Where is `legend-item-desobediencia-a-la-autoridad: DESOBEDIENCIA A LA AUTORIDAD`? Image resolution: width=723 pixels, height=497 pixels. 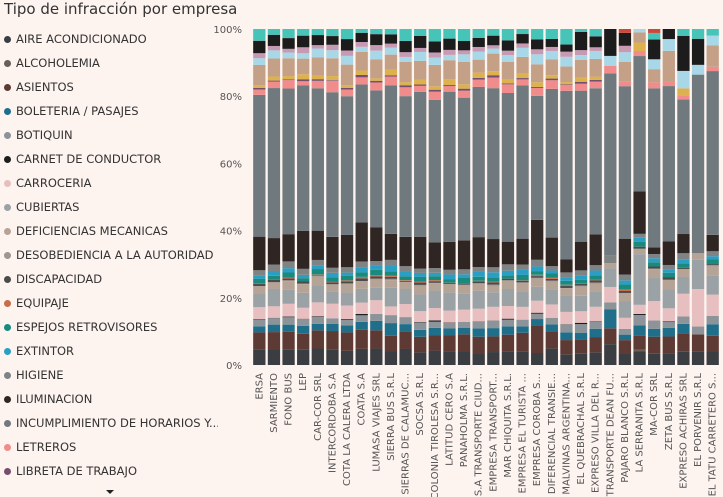 legend-item-desobediencia-a-la-autoridad: DESOBEDIENCIA A LA AUTORIDAD is located at coordinates (111, 255).